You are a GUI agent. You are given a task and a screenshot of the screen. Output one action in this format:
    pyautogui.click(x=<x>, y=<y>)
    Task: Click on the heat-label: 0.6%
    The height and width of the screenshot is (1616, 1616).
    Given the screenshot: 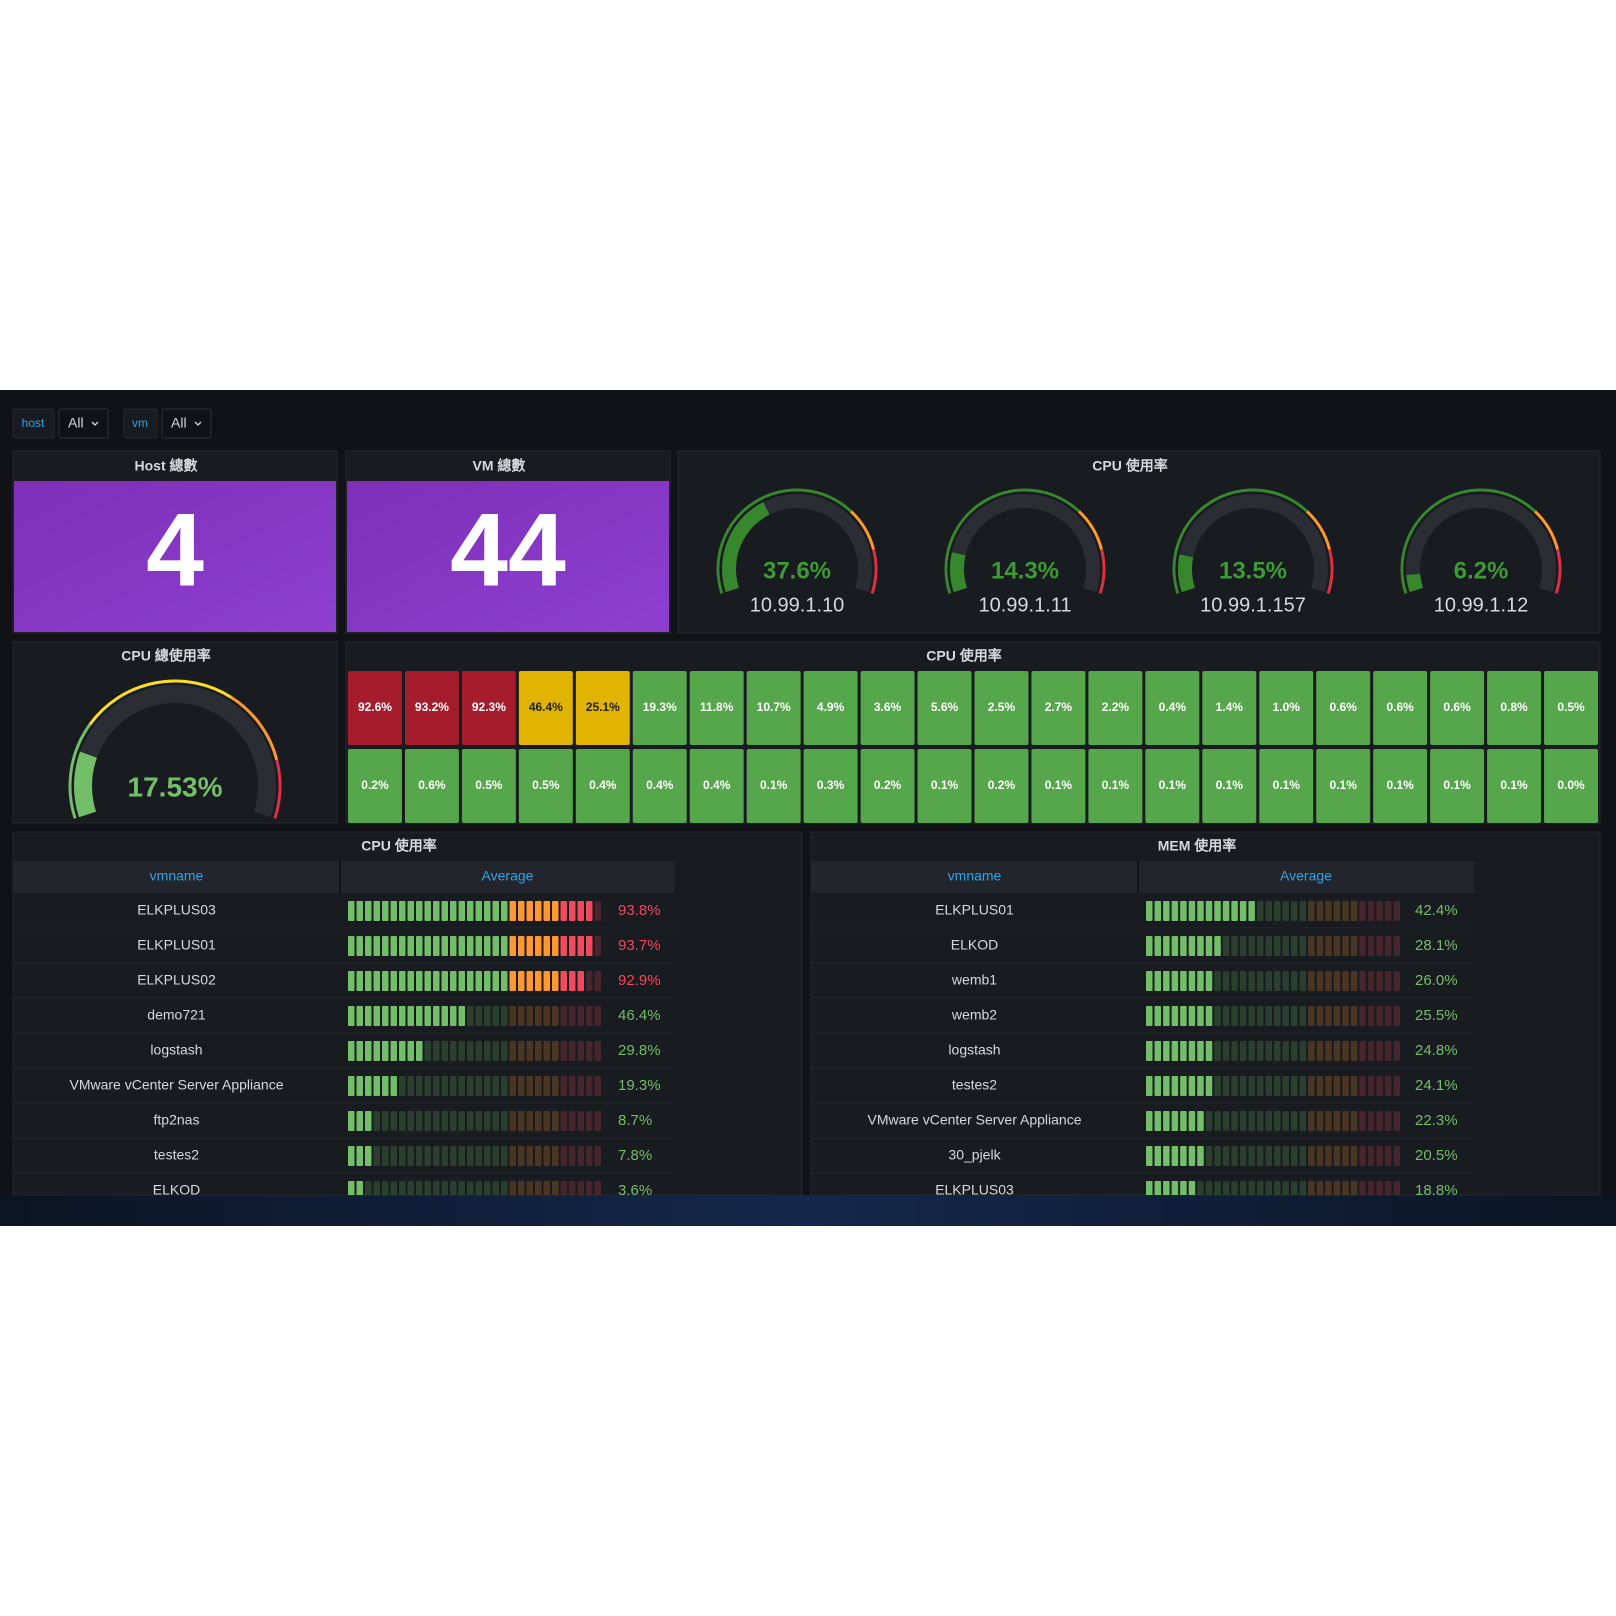 What is the action you would take?
    pyautogui.click(x=1400, y=707)
    